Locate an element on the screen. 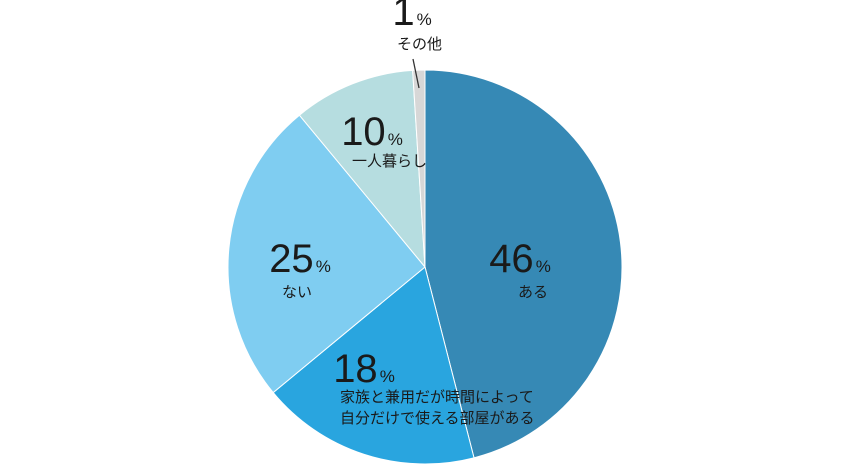 This screenshot has width=850, height=467. slice-label-other: その他 is located at coordinates (419, 44).